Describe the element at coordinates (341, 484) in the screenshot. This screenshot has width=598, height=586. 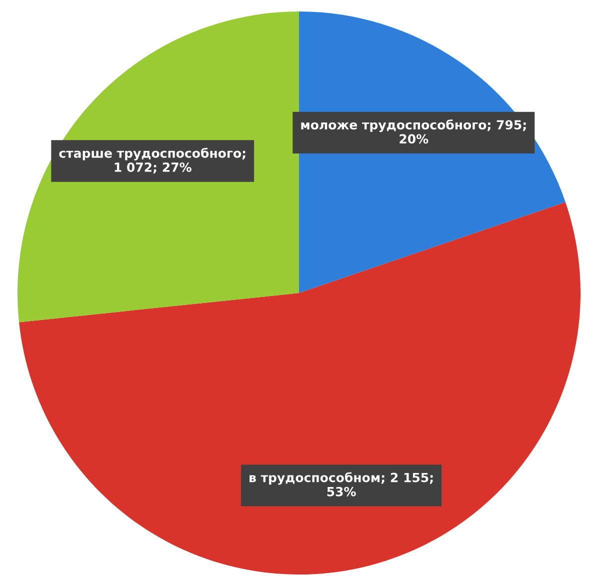
I see `slice-label: в трудоспособном; 2 155; 53%` at that location.